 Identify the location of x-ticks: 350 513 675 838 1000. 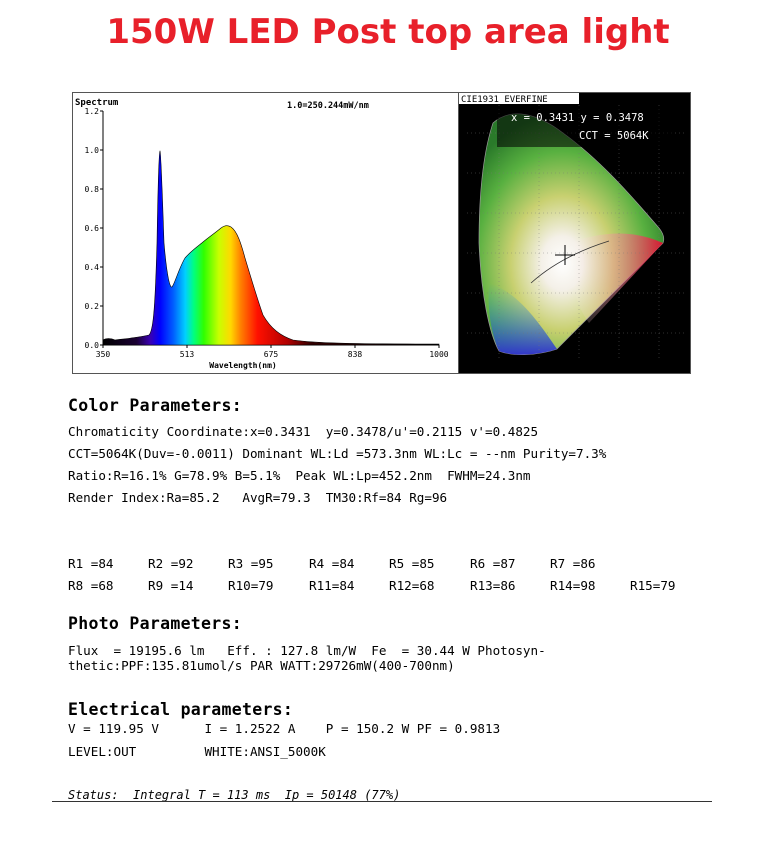
(272, 352).